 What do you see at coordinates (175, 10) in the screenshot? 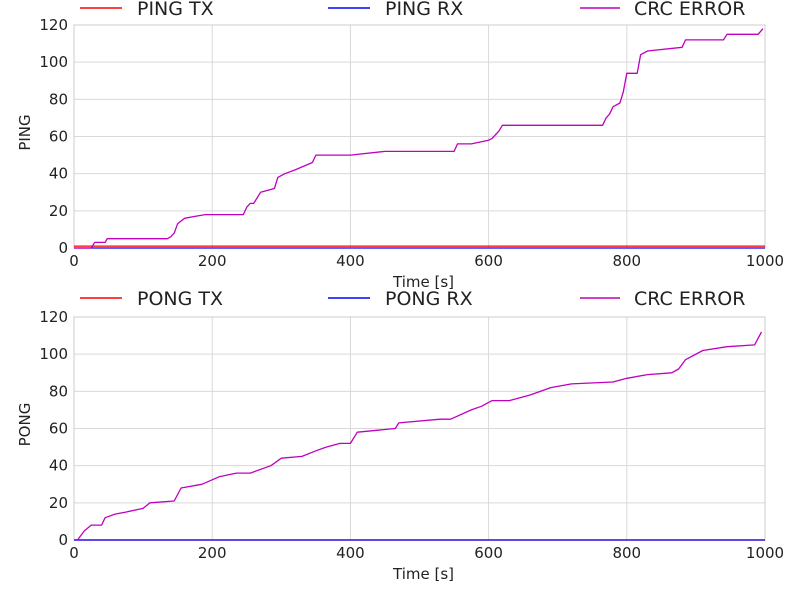
I see `legend-label: PING TX` at bounding box center [175, 10].